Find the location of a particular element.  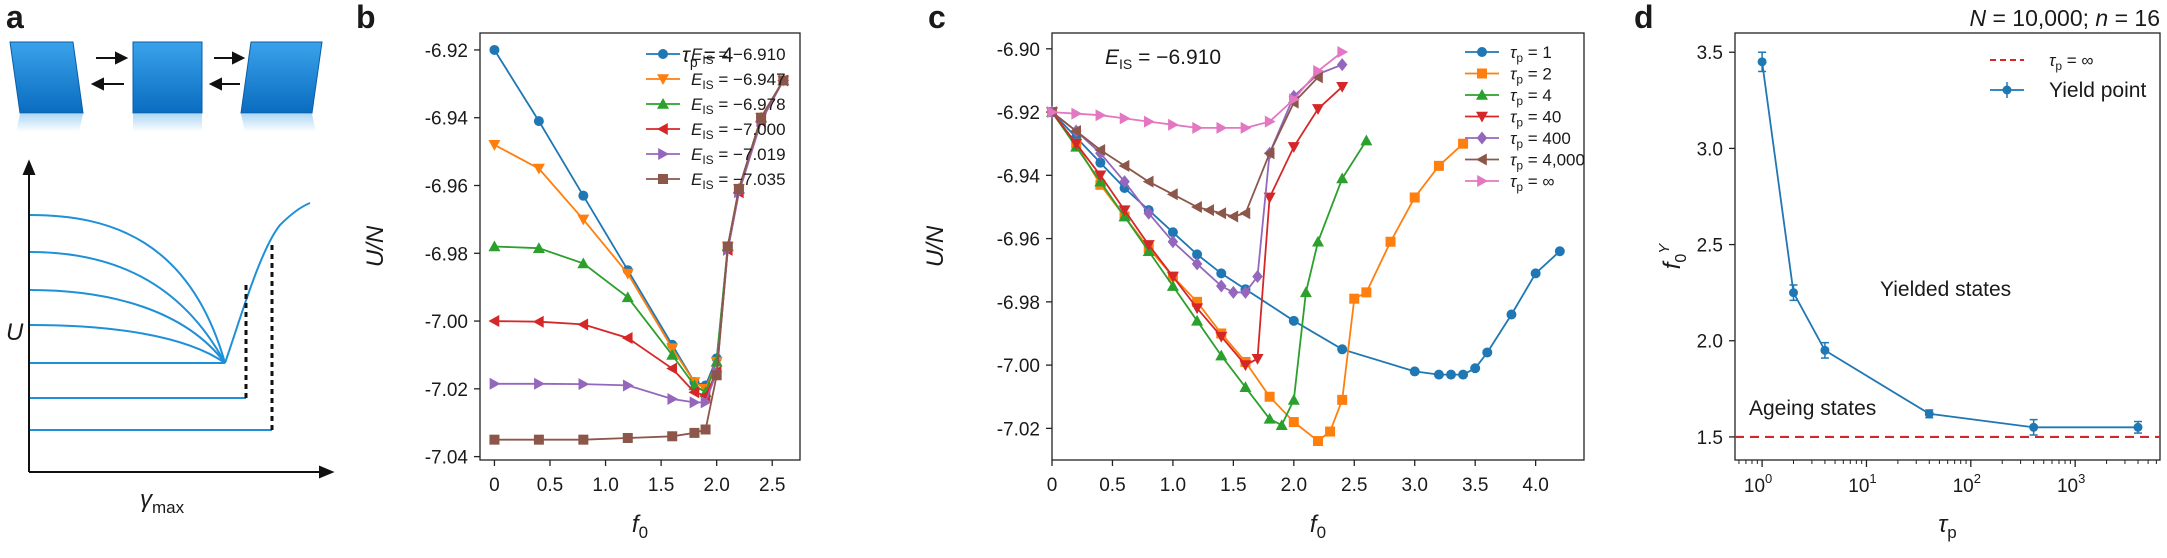

y-tick-label: -7.02 is located at coordinates (446, 390).